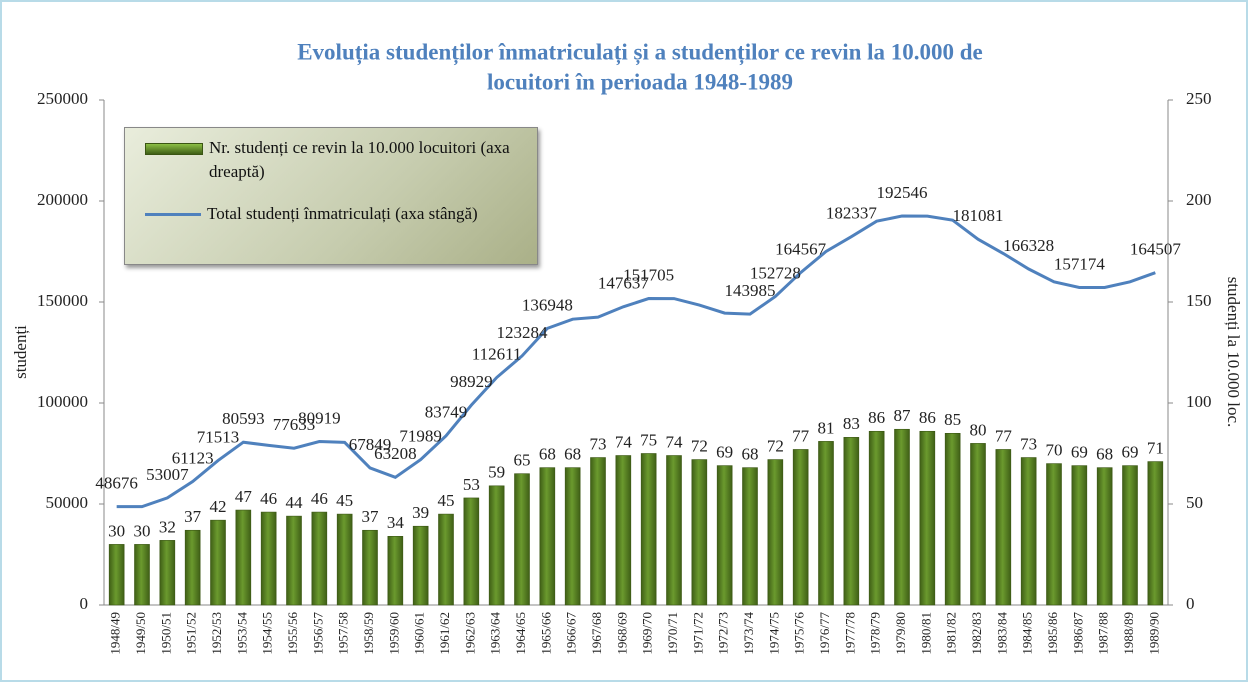 This screenshot has height=682, width=1248. What do you see at coordinates (84, 603) in the screenshot?
I see `y-tick-label: 0` at bounding box center [84, 603].